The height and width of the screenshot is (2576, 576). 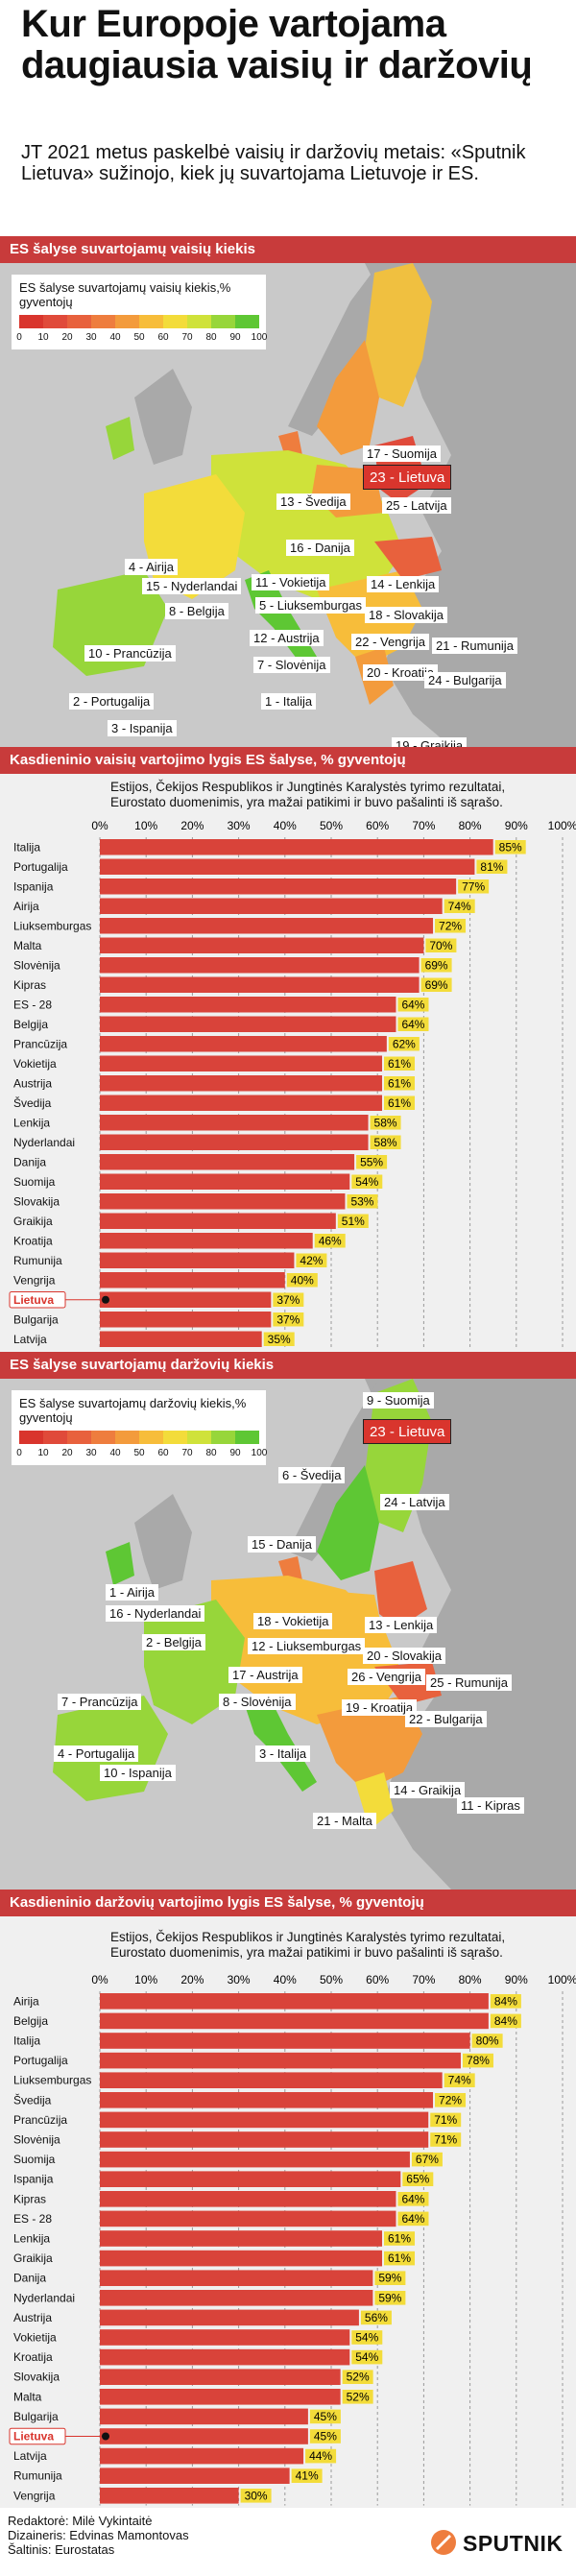 I want to click on value-label: 37%, so click(x=288, y=1319).